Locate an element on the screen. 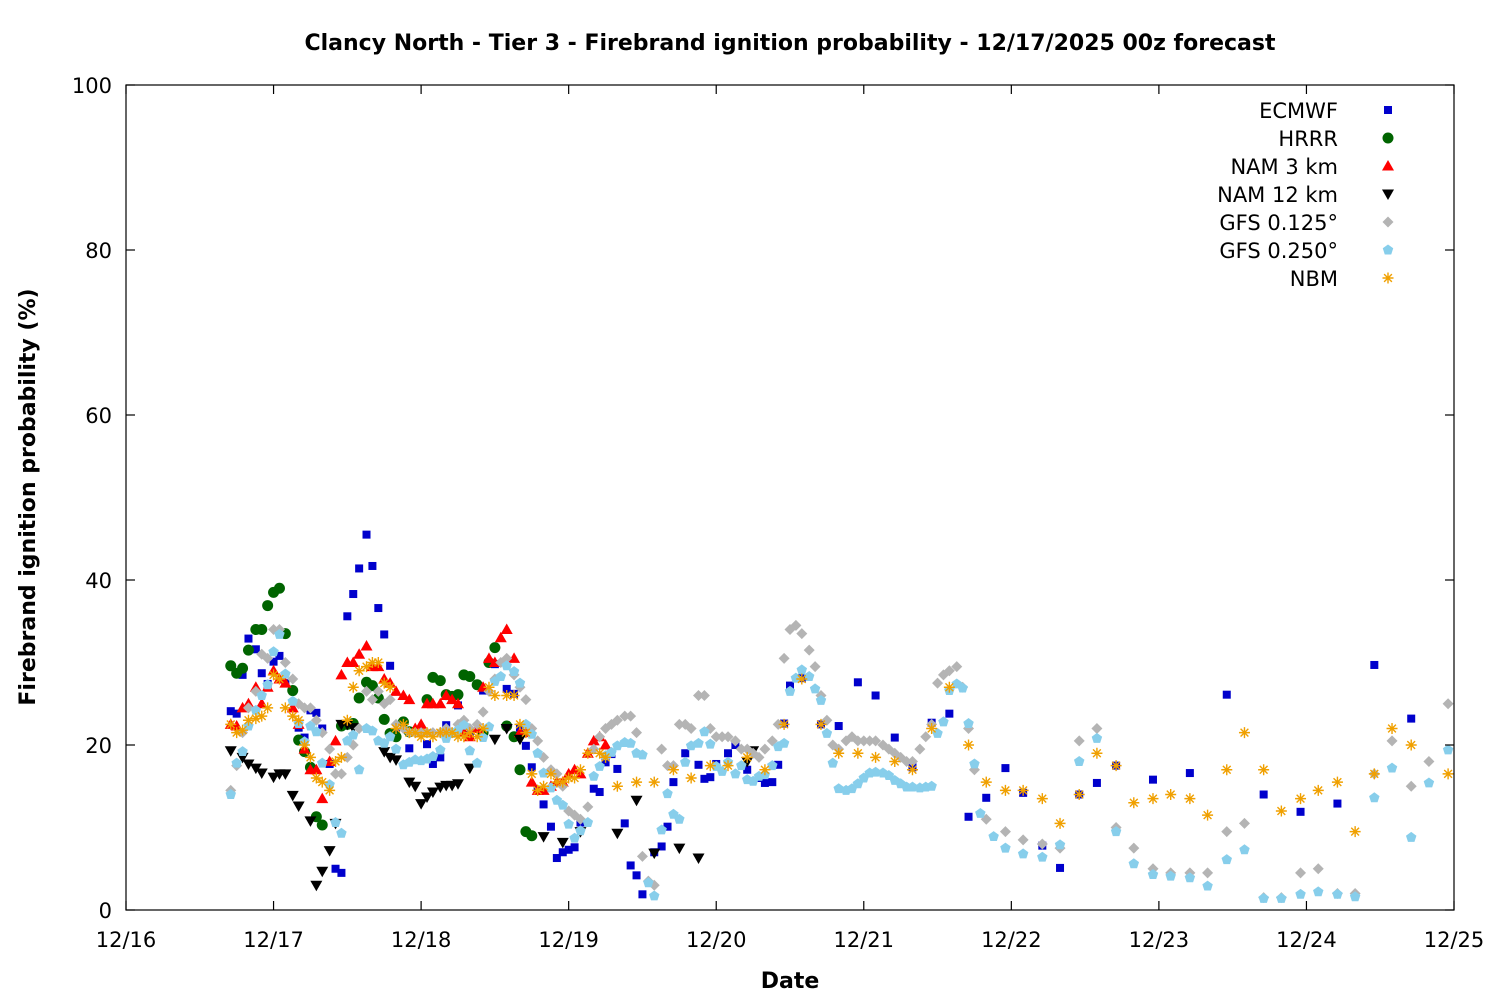  x-tick-label: 12/24 is located at coordinates (1306, 940).